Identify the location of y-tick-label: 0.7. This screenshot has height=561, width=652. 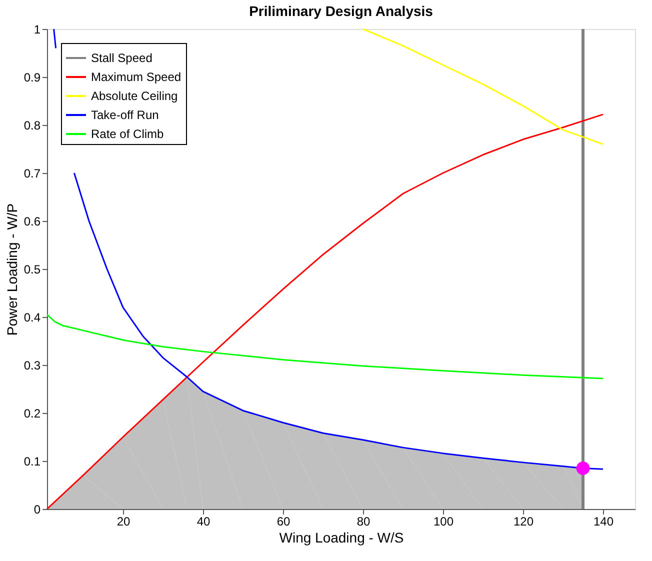
(32, 173).